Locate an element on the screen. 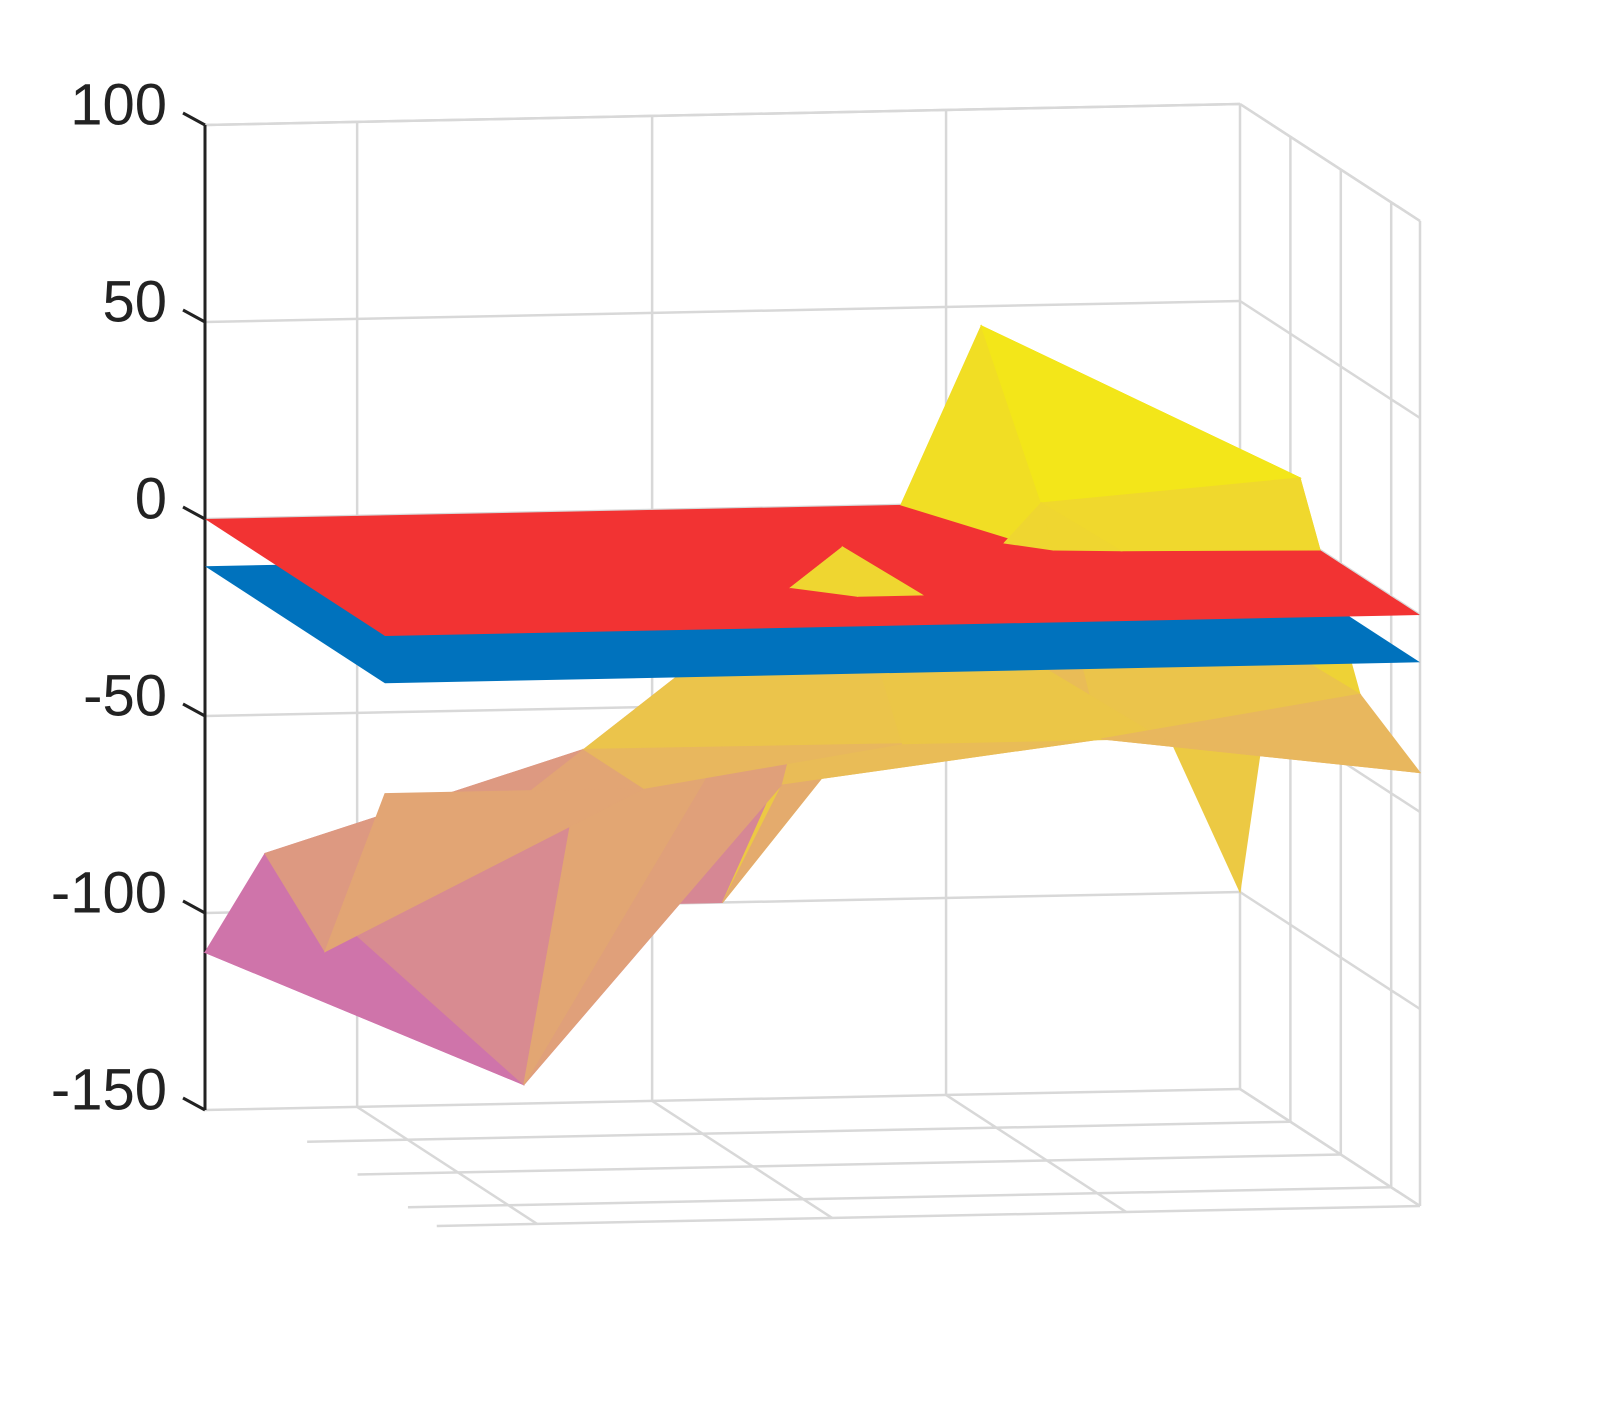 Image resolution: width=1598 pixels, height=1410 pixels. z-tick-label: -150 is located at coordinates (109, 1089).